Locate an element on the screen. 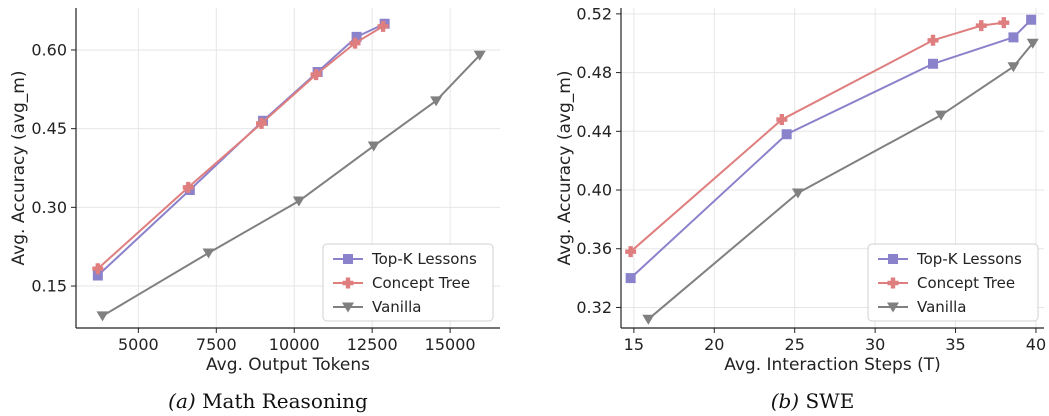  y-tick-label: 0.32 is located at coordinates (594, 307).